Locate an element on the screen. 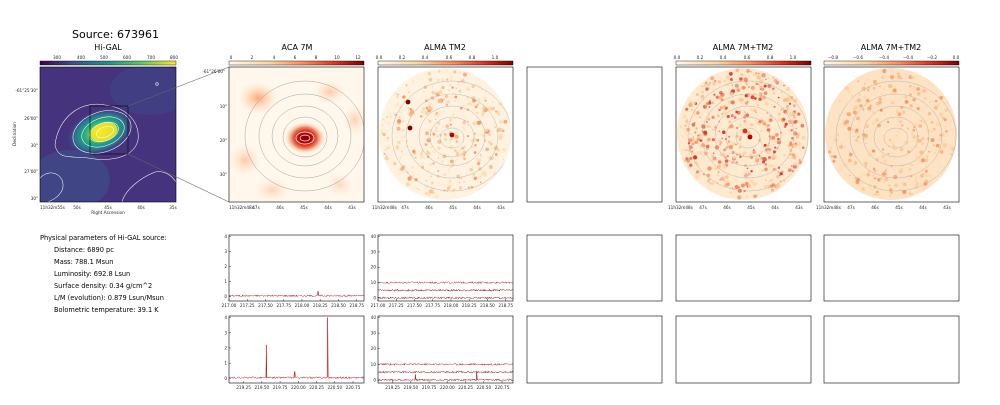  x-tick-label: 220.25 is located at coordinates (465, 387).